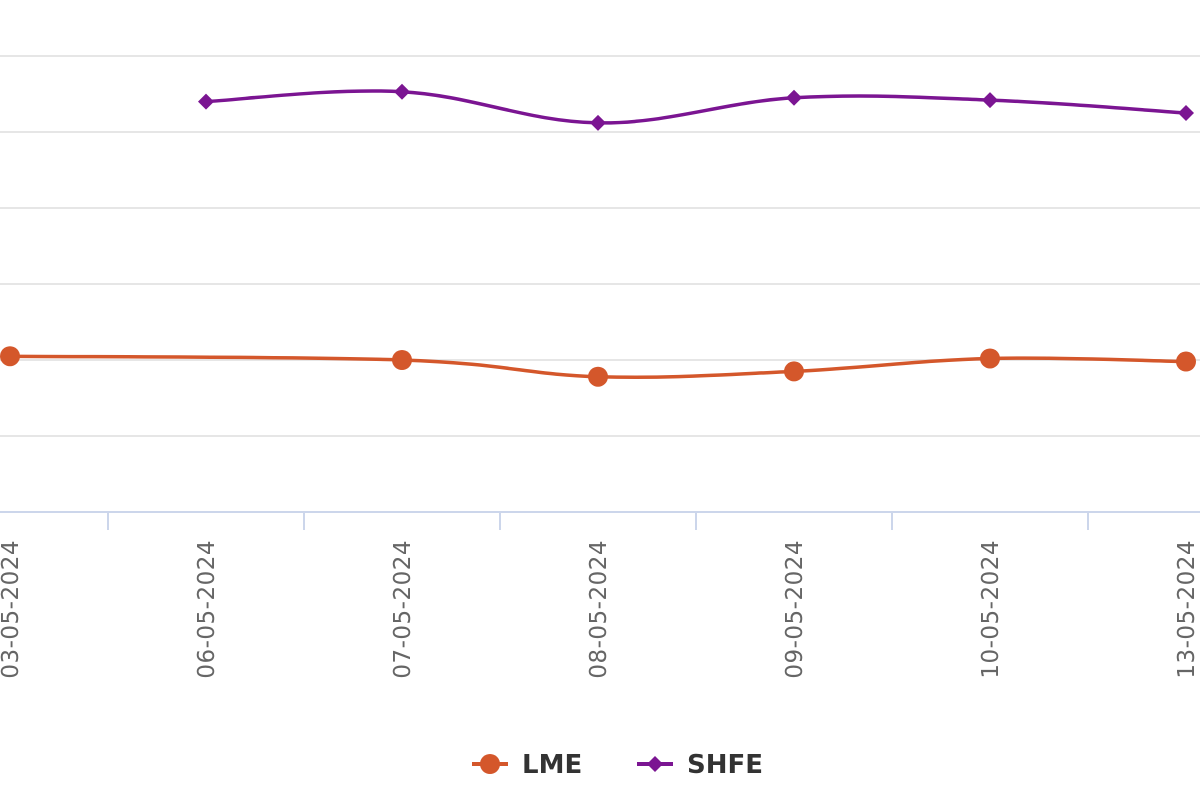 This screenshot has width=1200, height=805. I want to click on x-tick-label: 09-05-2024, so click(795, 609).